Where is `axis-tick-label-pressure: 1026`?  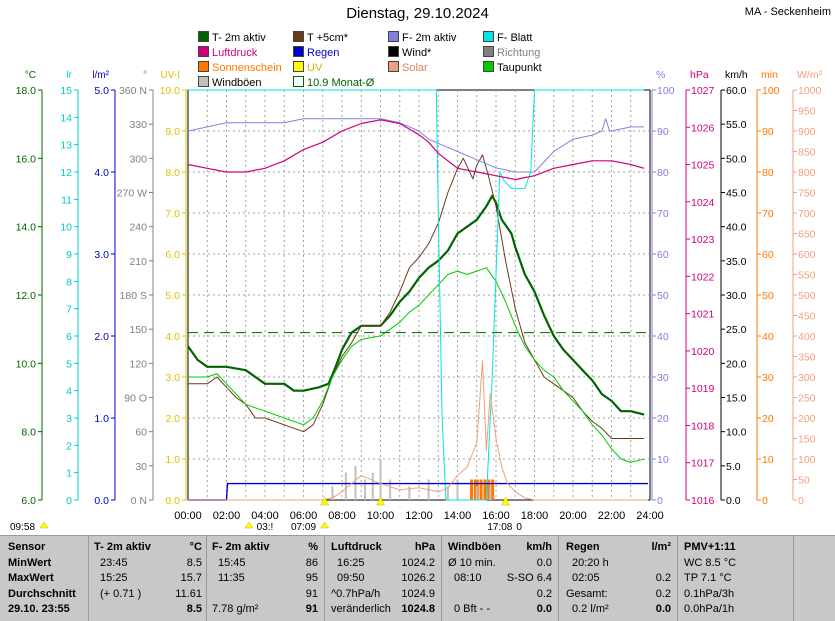
axis-tick-label-pressure: 1026 is located at coordinates (703, 128).